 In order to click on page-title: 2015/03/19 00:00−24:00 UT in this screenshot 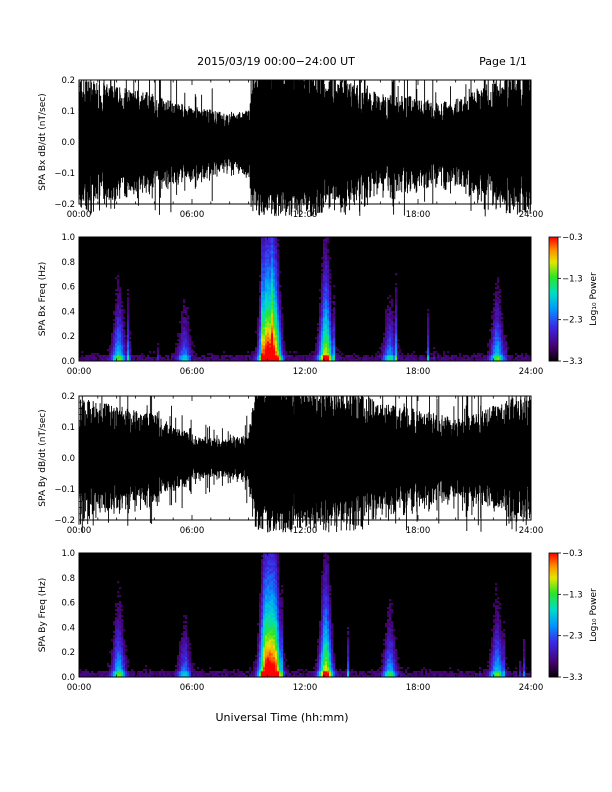, I will do `click(276, 61)`.